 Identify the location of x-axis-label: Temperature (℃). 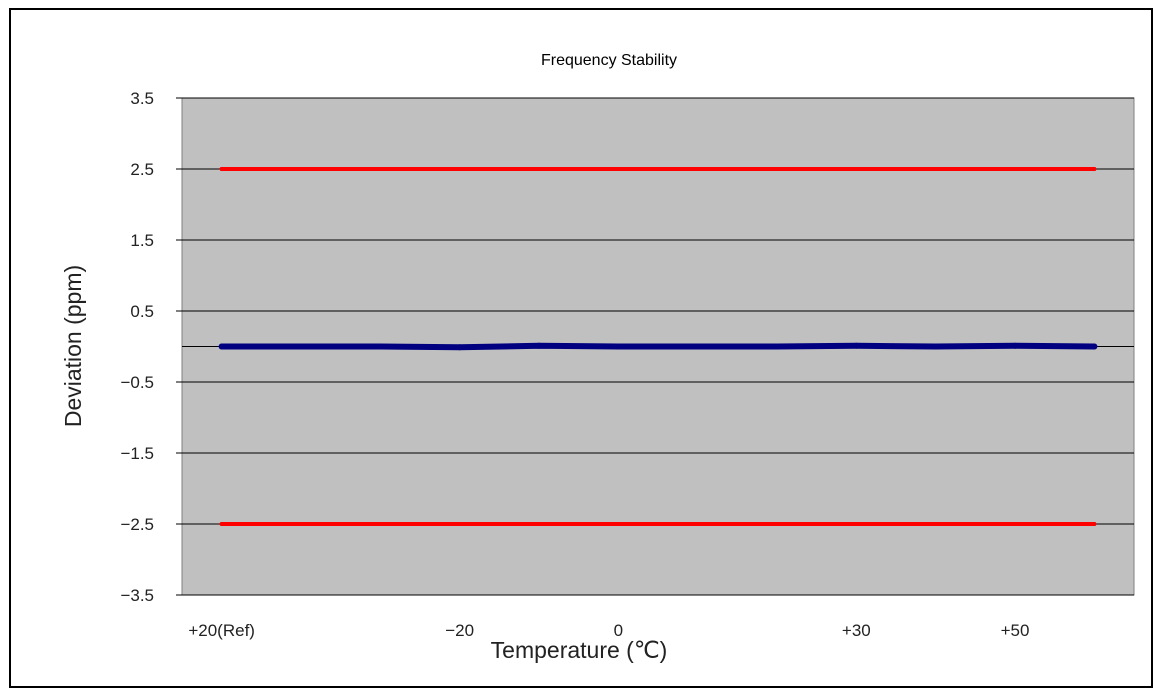
(579, 650).